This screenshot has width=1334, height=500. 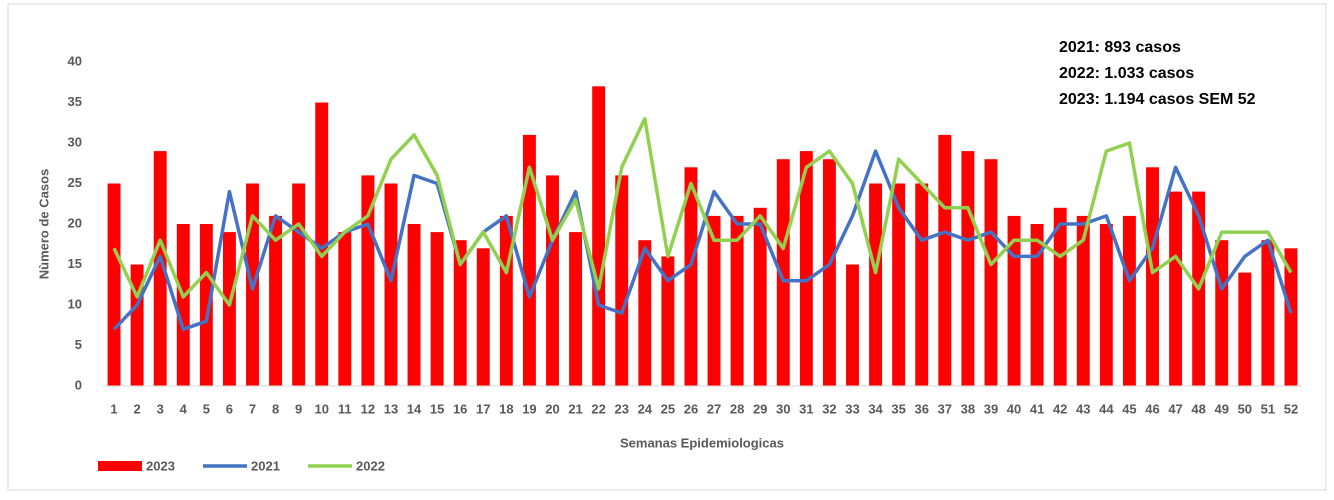 What do you see at coordinates (321, 408) in the screenshot?
I see `x-tick-label: 10` at bounding box center [321, 408].